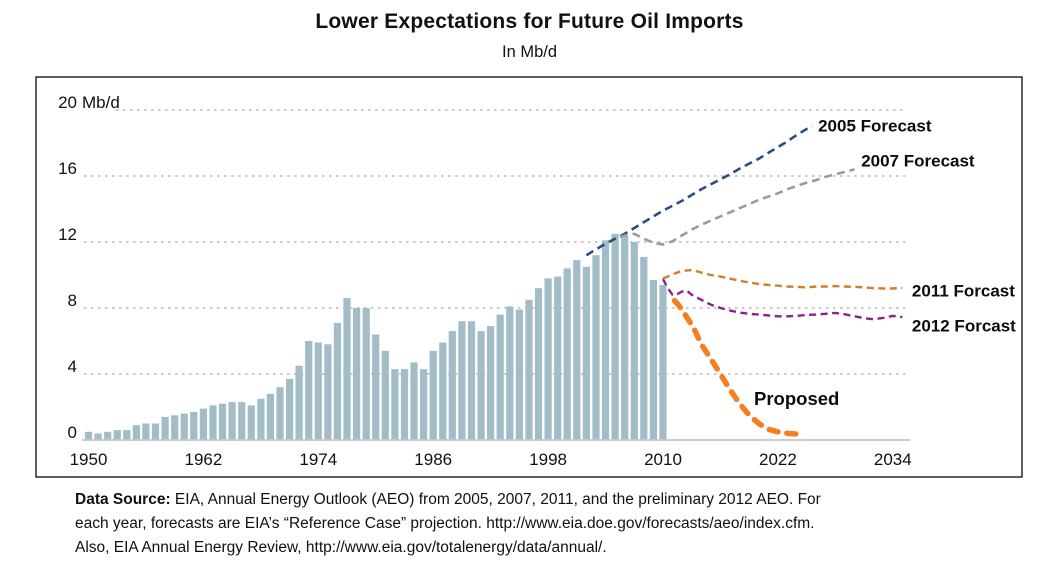 Image resolution: width=1059 pixels, height=575 pixels. What do you see at coordinates (67, 102) in the screenshot?
I see `y-axis-tick-label-20: 20` at bounding box center [67, 102].